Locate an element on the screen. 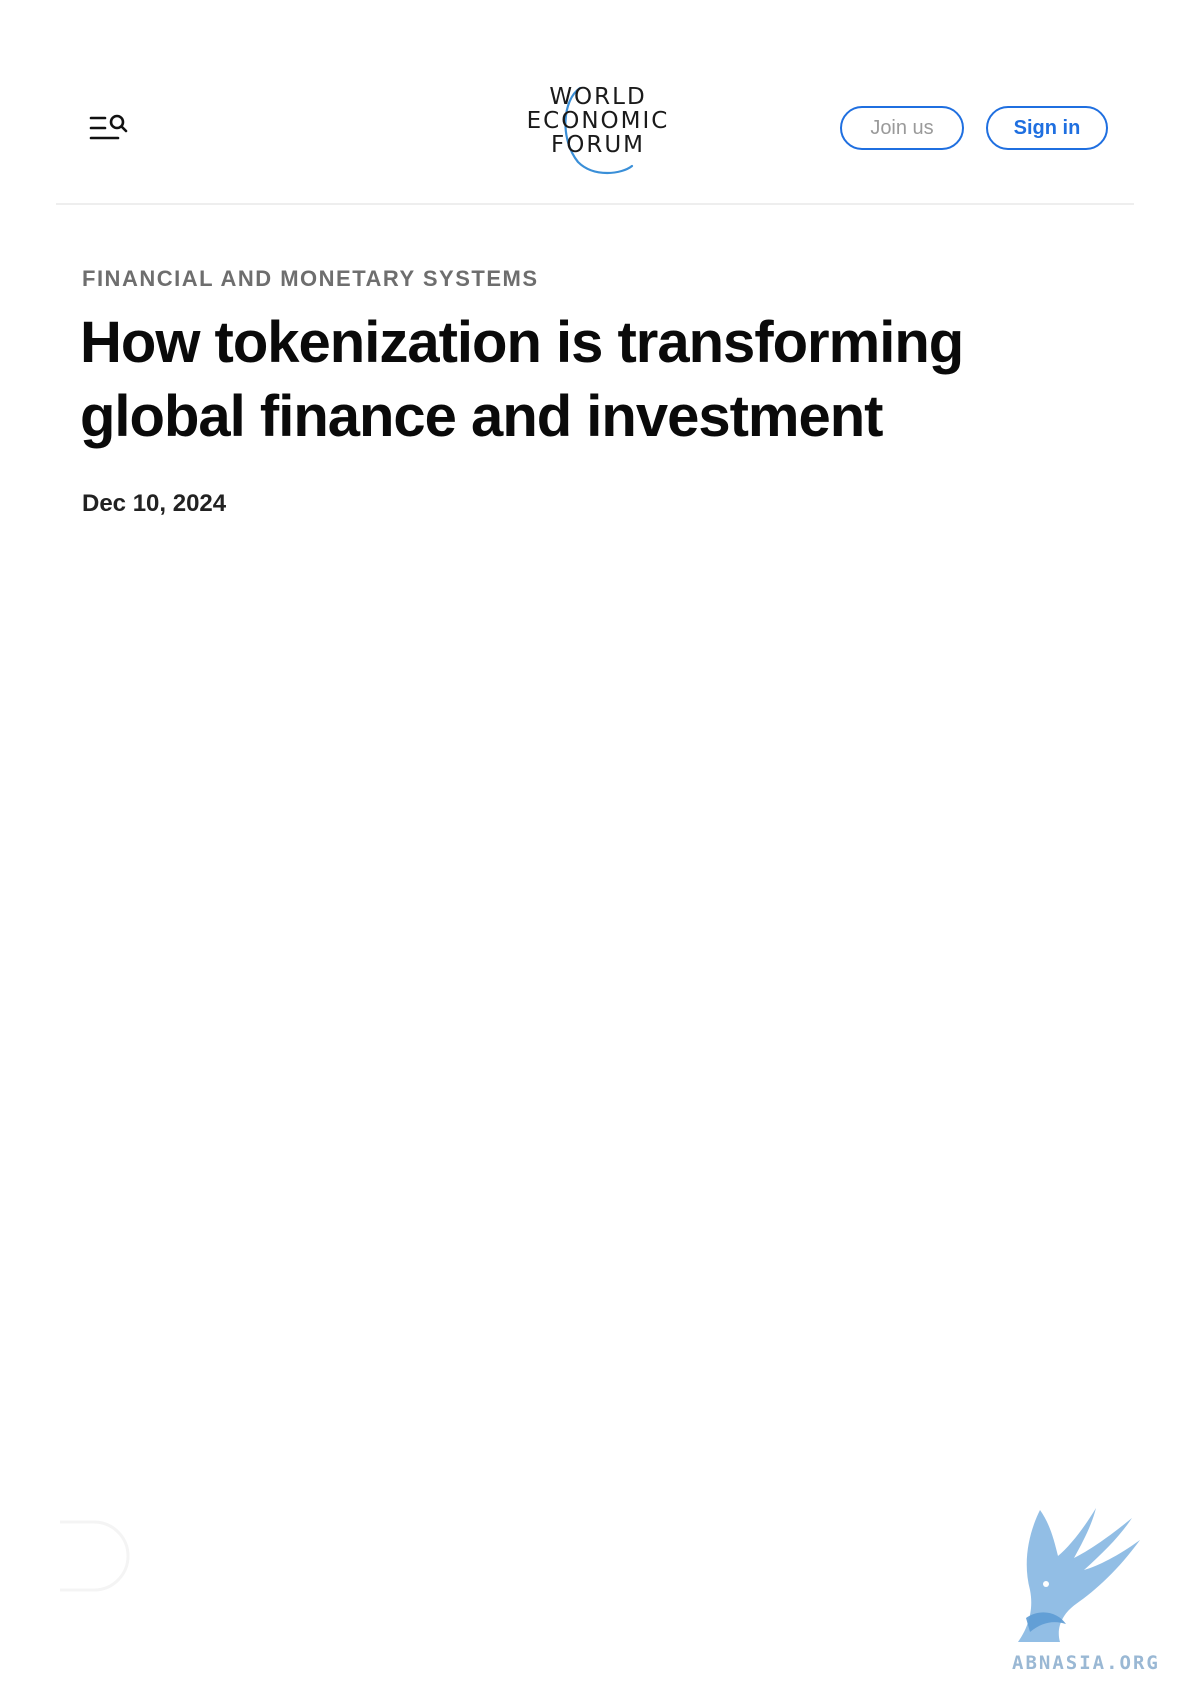  wef-logo: WORLD ECONOMIC FORUM is located at coordinates (598, 130).